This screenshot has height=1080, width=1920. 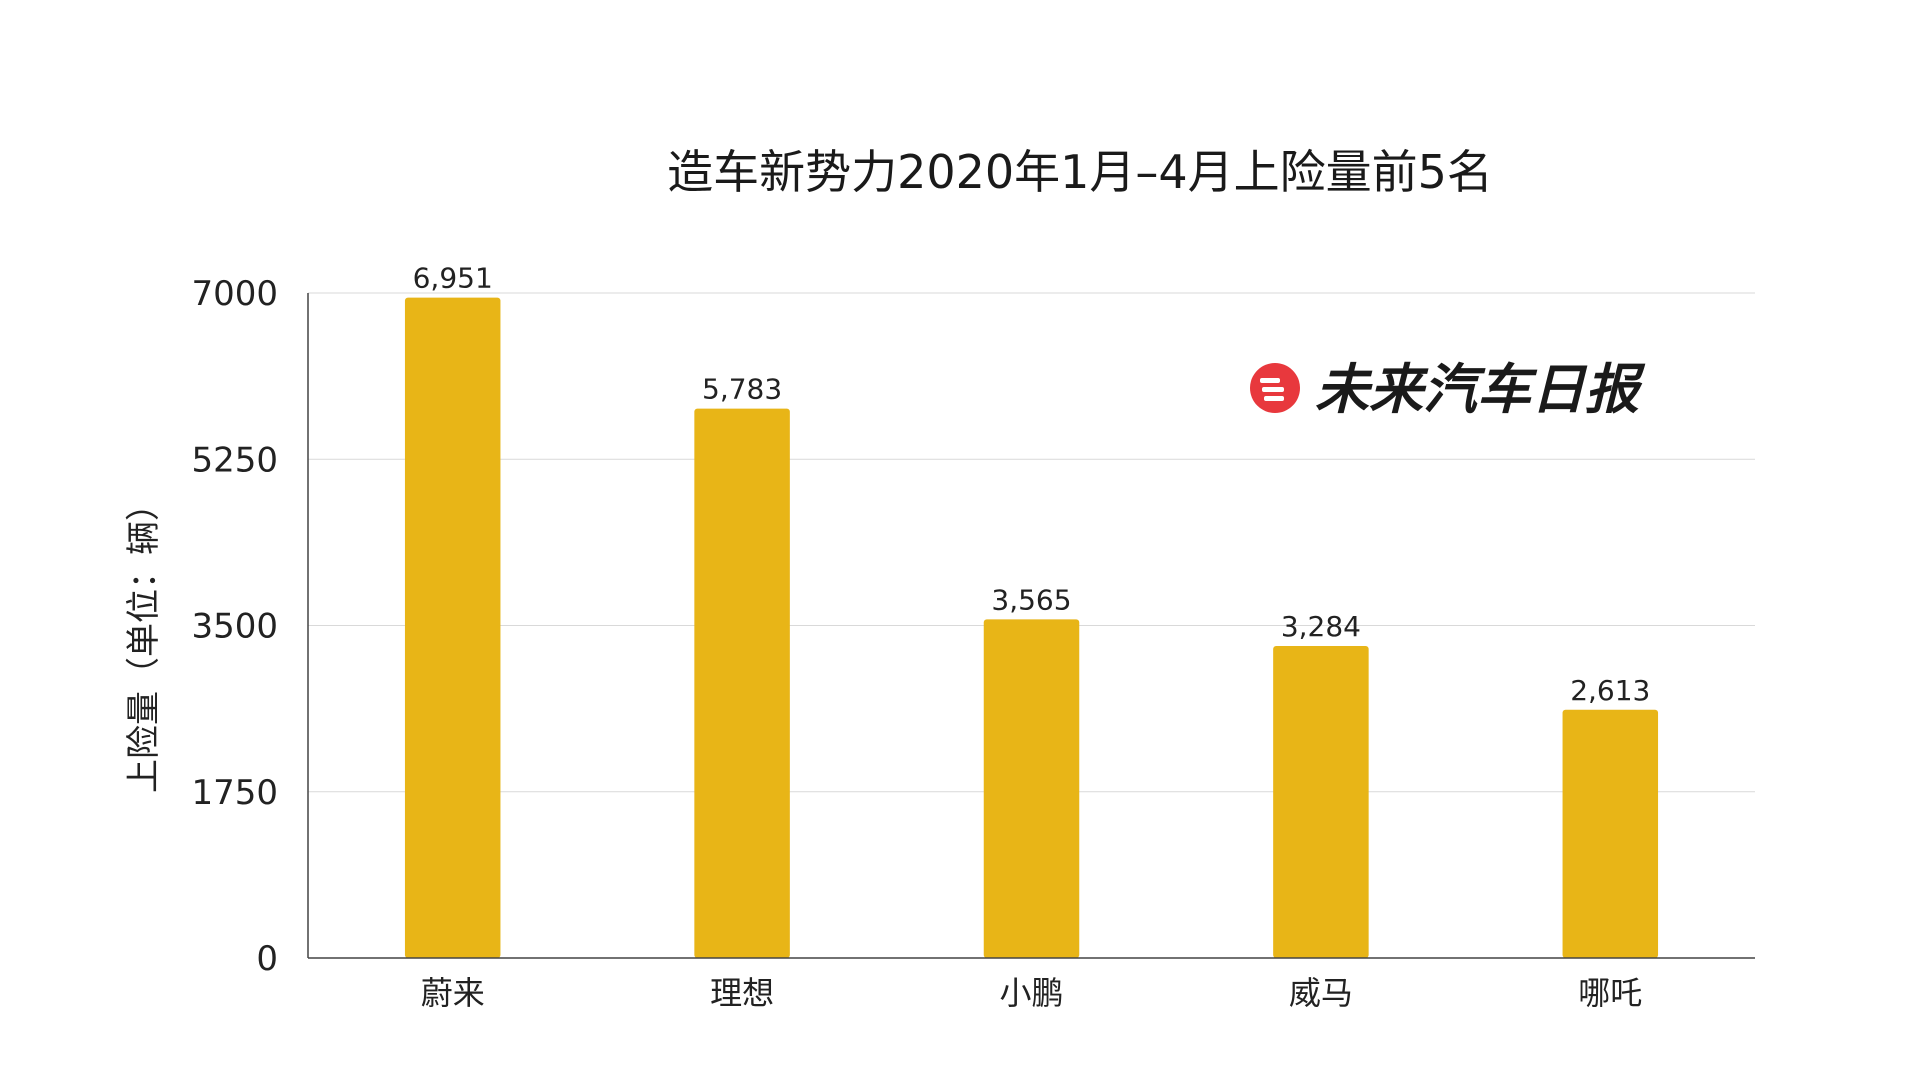 I want to click on y-tick-label: 3500, so click(x=234, y=627).